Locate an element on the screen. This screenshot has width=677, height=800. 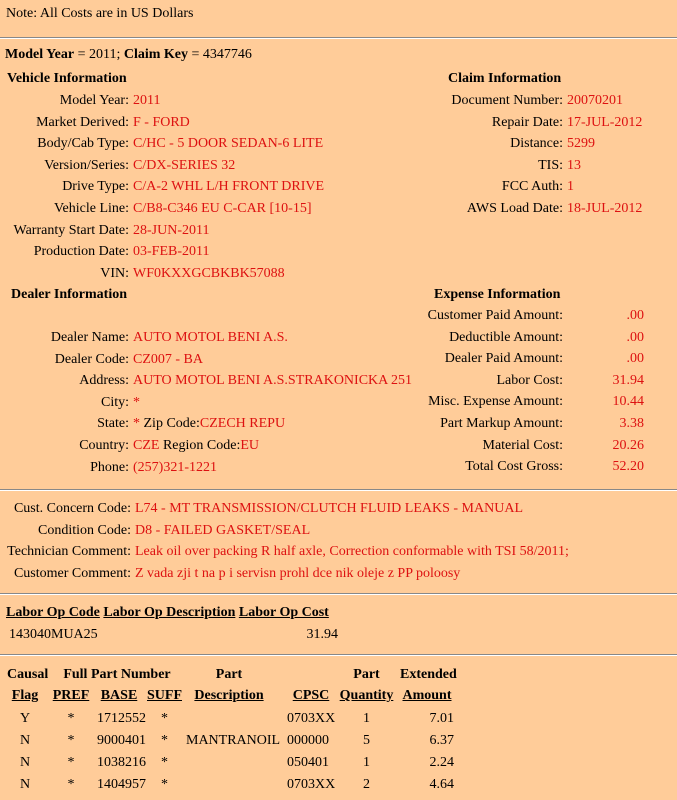
claim-field-label: TIS: is located at coordinates (550, 165).